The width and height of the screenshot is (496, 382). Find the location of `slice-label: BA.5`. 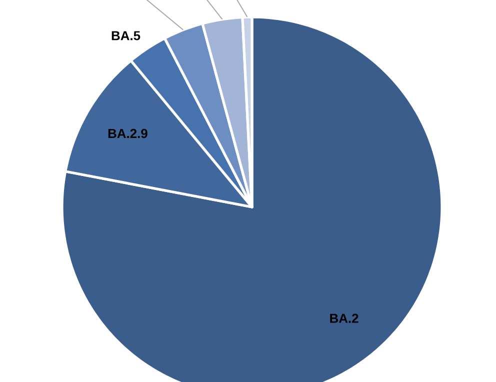

slice-label: BA.5 is located at coordinates (126, 35).